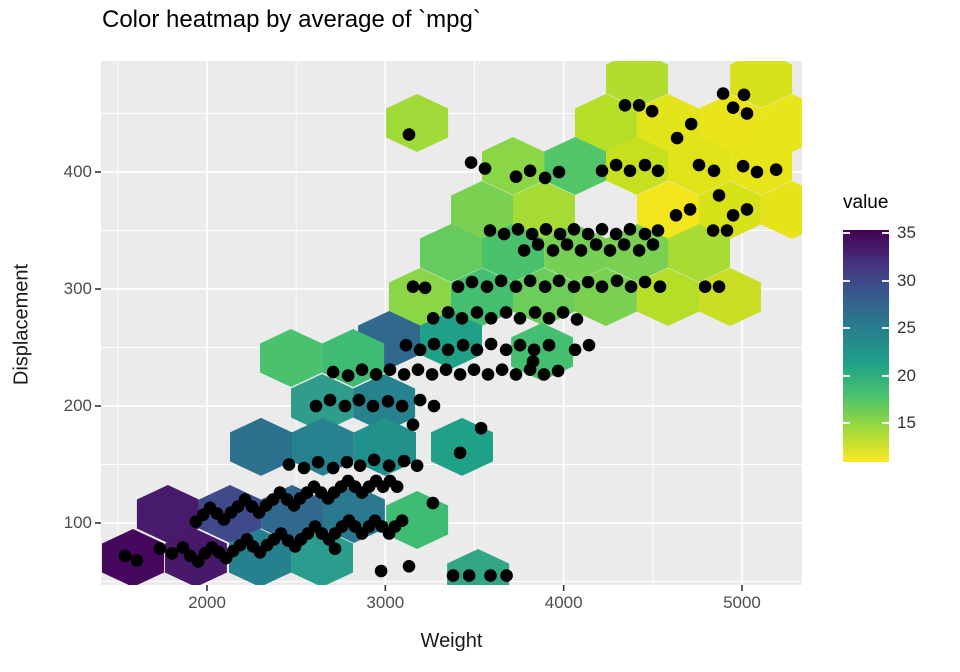 The width and height of the screenshot is (960, 672). I want to click on x-tick-label: 4000, so click(563, 602).